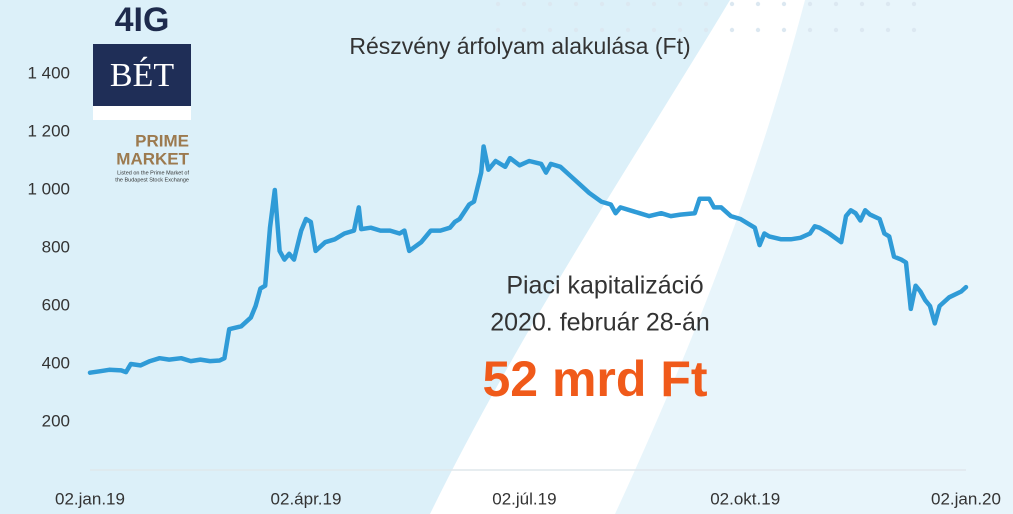 This screenshot has width=1013, height=514. What do you see at coordinates (519, 46) in the screenshot?
I see `chart-title: Részvény árfolyam alakulása (Ft)` at bounding box center [519, 46].